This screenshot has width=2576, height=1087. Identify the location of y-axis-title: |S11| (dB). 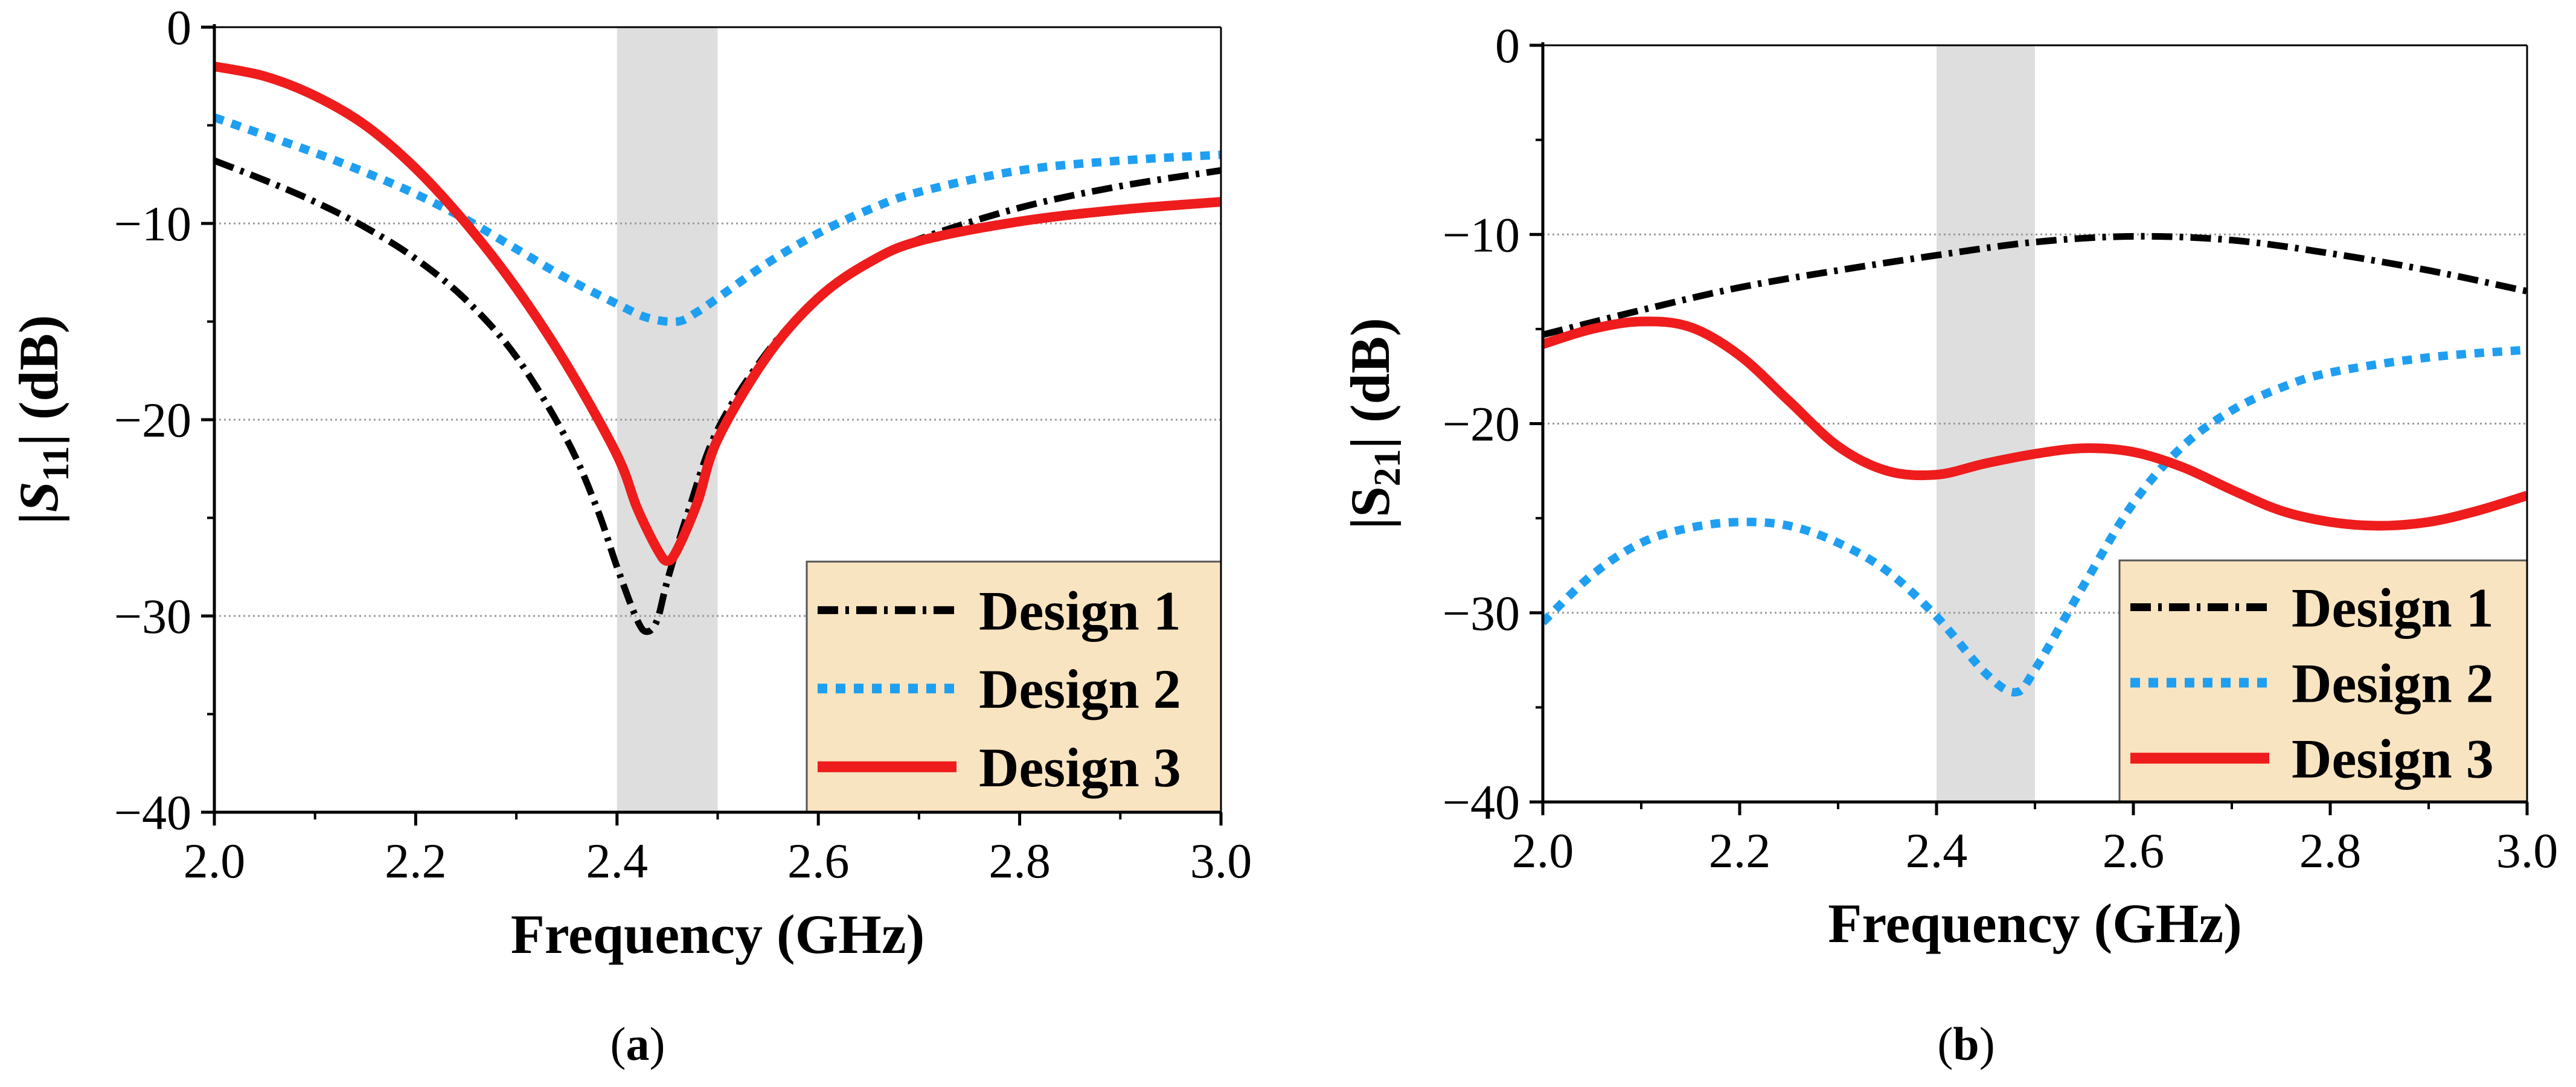
(42, 420).